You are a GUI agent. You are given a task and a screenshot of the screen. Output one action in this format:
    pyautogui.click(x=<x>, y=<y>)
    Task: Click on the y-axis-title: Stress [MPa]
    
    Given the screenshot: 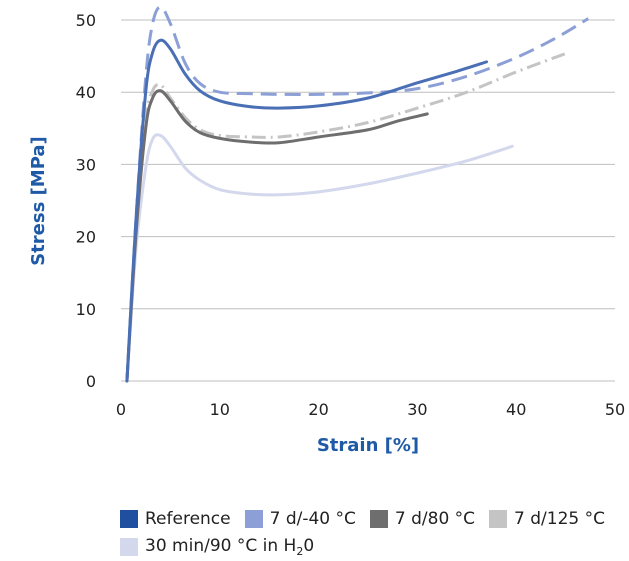 What is the action you would take?
    pyautogui.click(x=38, y=201)
    